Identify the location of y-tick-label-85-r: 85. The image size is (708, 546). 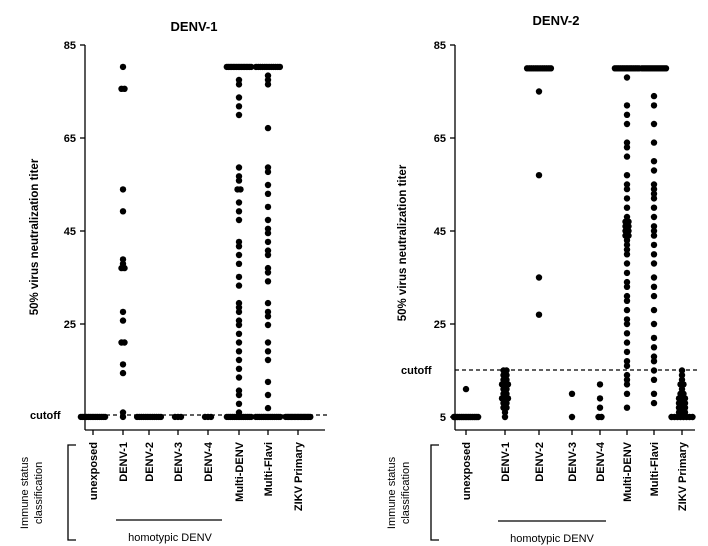
(440, 46).